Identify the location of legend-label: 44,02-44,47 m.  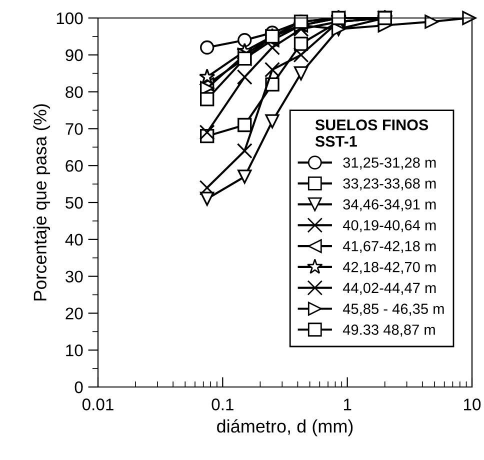
(389, 288).